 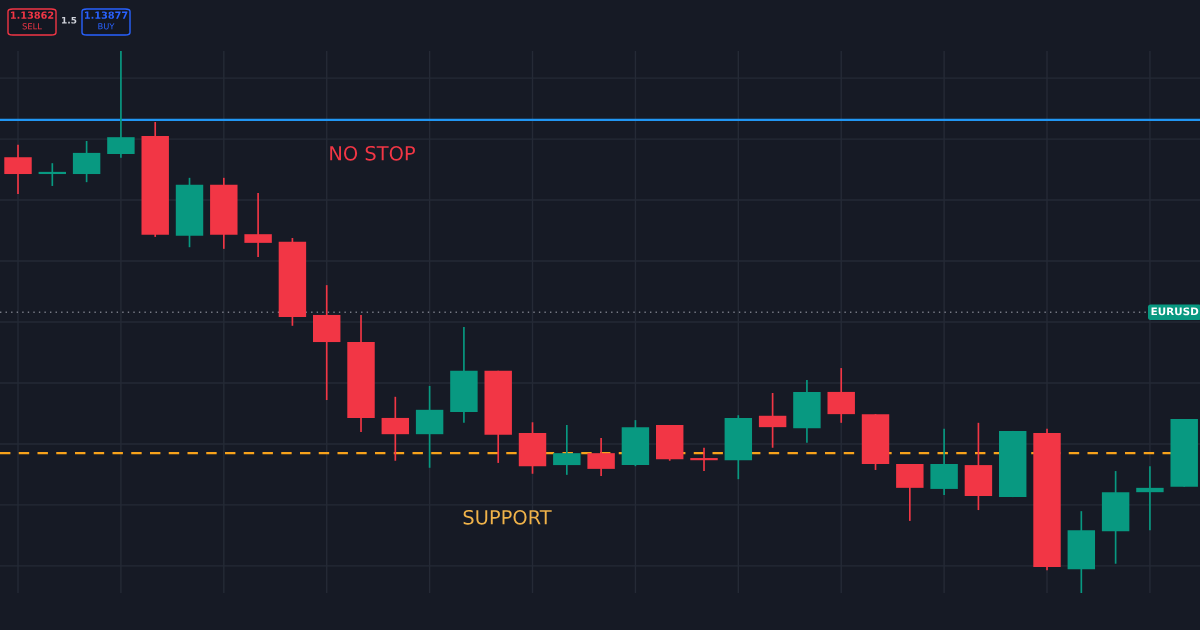 I want to click on text: SELL, so click(x=32, y=26).